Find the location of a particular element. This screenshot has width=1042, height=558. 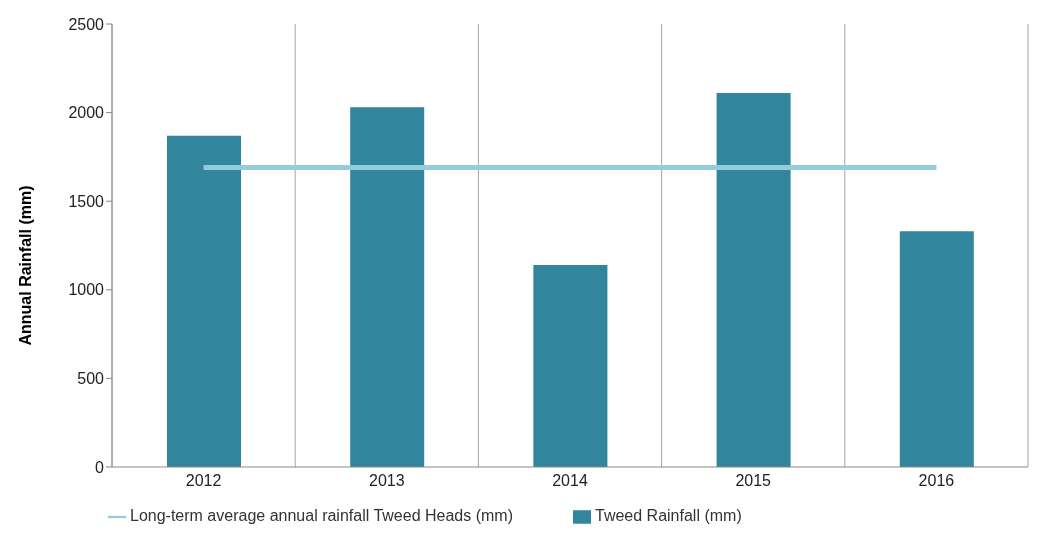

y-tick-label: 1000 is located at coordinates (86, 290).